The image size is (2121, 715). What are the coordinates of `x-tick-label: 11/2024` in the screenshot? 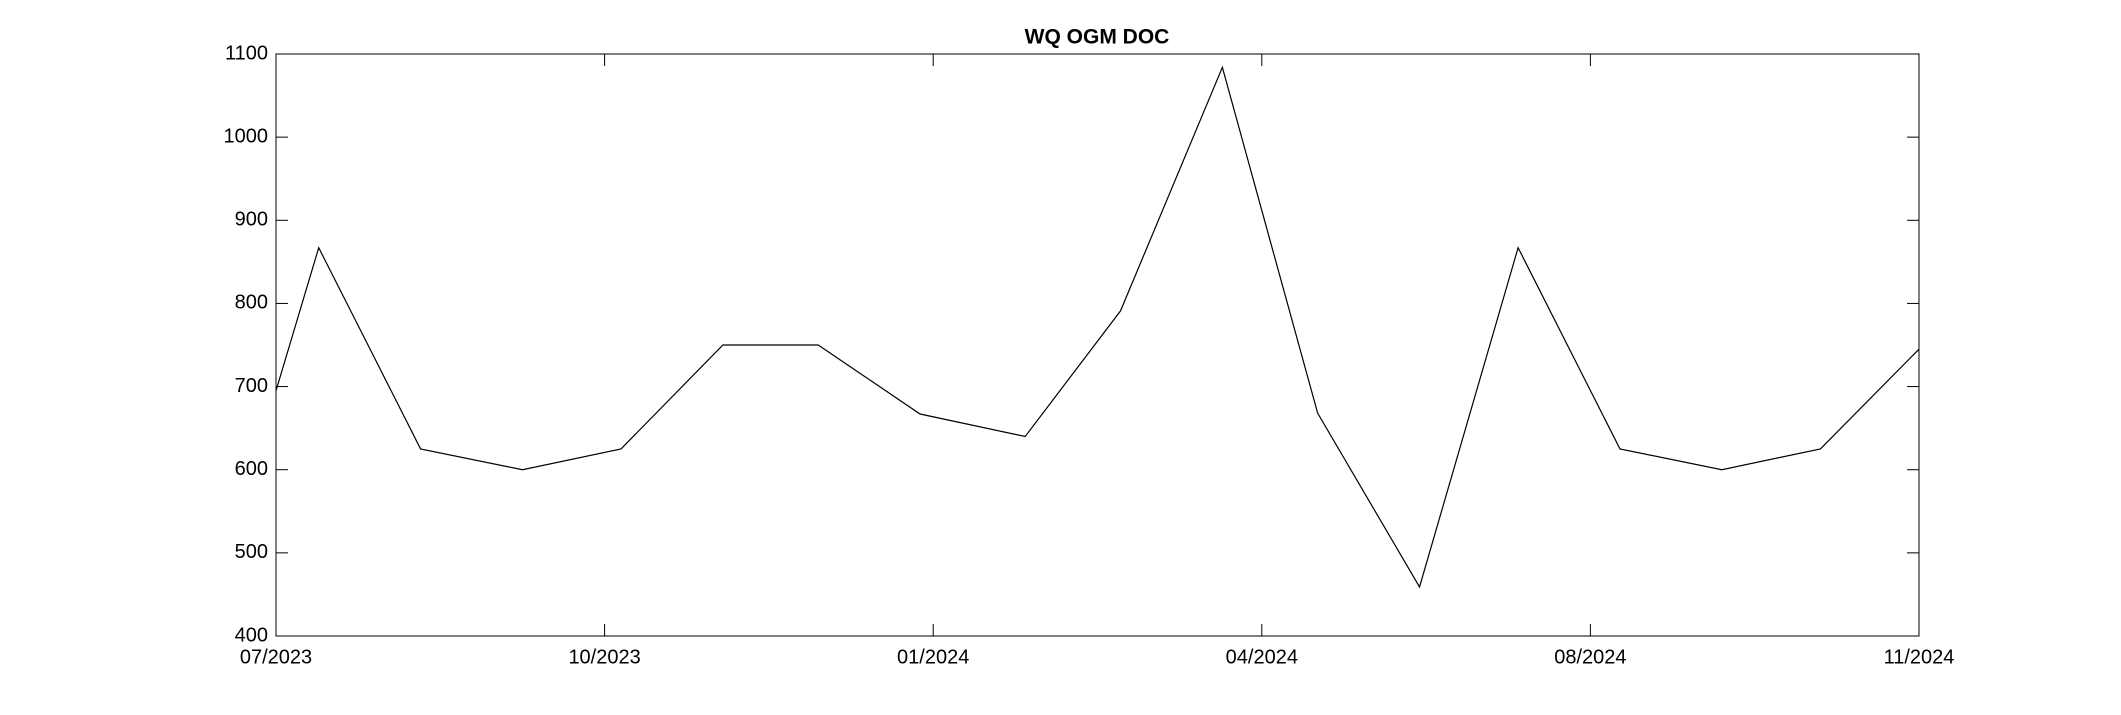 It's located at (1919, 657).